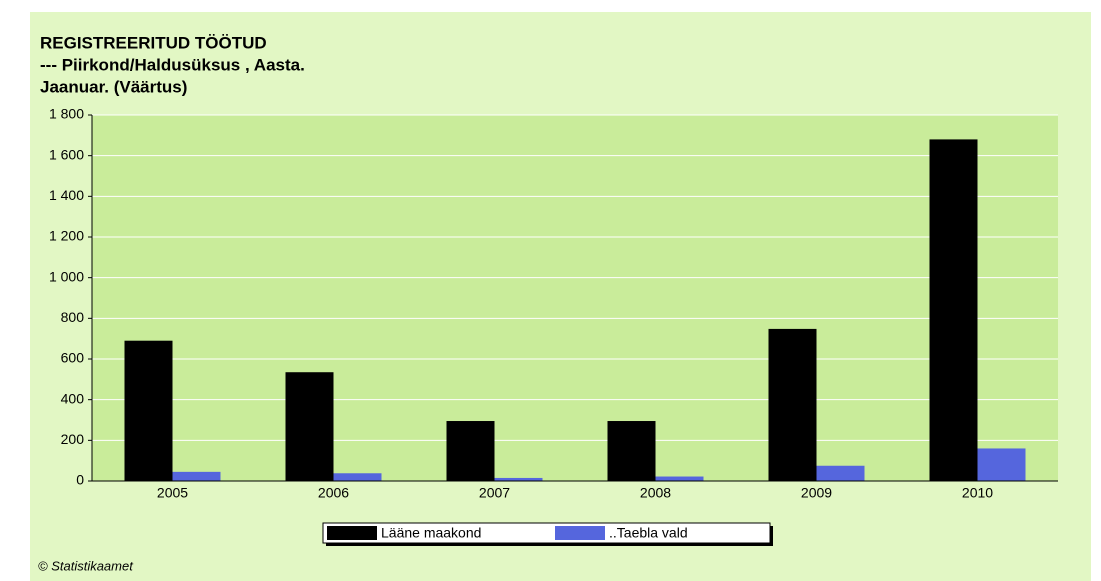 Image resolution: width=1101 pixels, height=581 pixels. Describe the element at coordinates (546, 533) in the screenshot. I see `legend` at that location.